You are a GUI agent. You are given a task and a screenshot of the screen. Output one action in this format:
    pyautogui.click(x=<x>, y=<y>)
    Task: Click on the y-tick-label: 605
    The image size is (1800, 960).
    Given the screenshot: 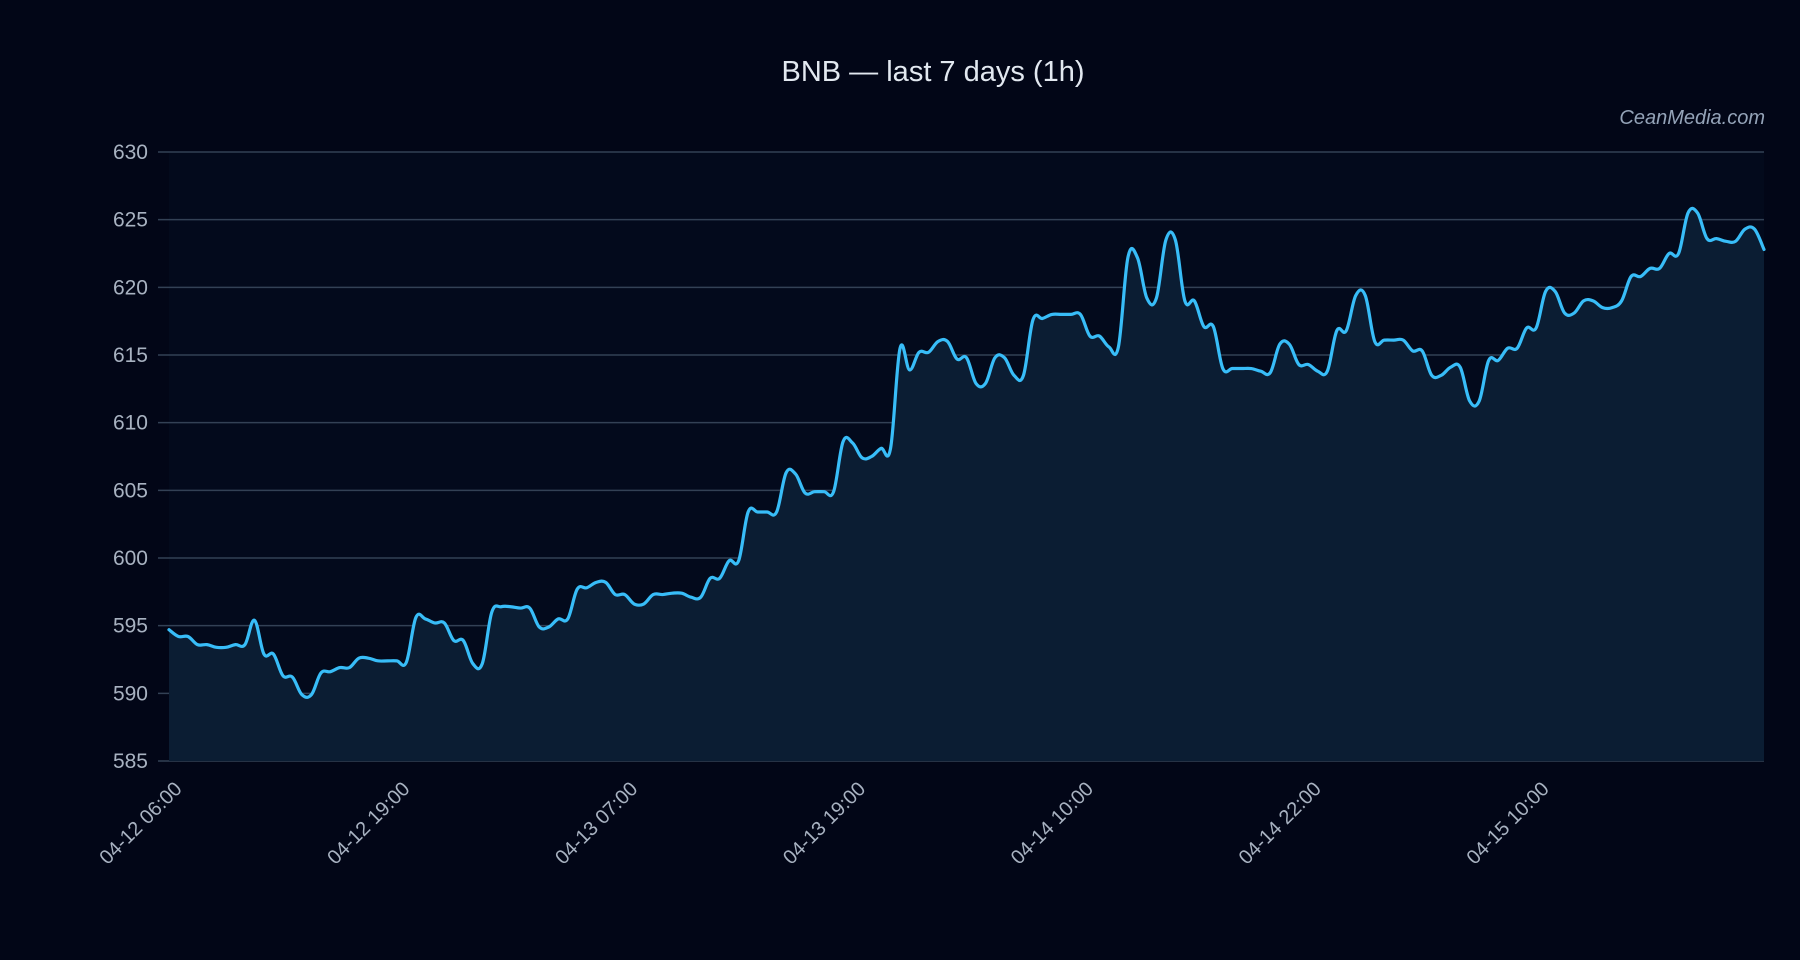 What is the action you would take?
    pyautogui.click(x=130, y=490)
    